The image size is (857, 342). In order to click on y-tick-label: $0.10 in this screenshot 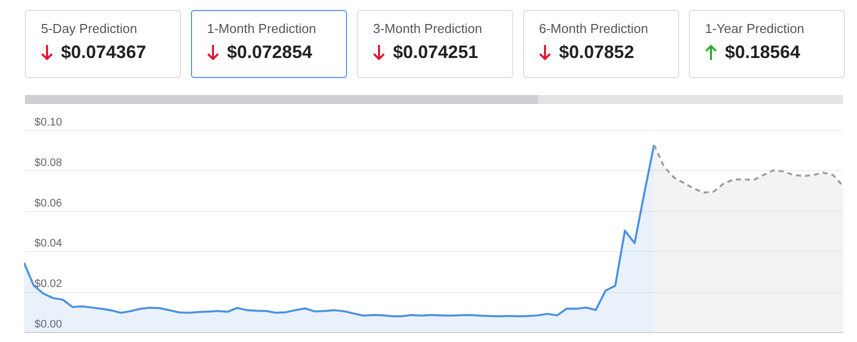, I will do `click(48, 122)`.